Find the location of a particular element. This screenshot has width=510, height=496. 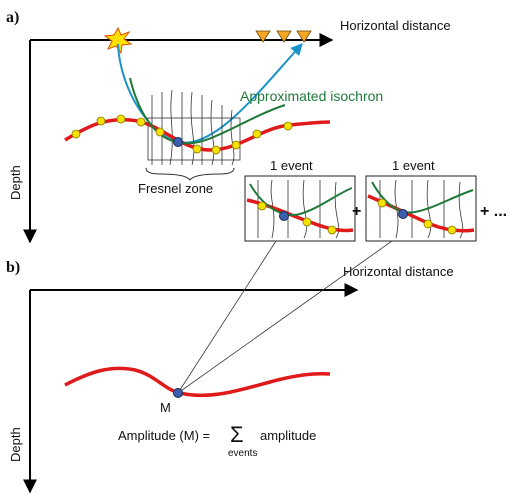

isochron-label: Approximated isochron is located at coordinates (311, 96).